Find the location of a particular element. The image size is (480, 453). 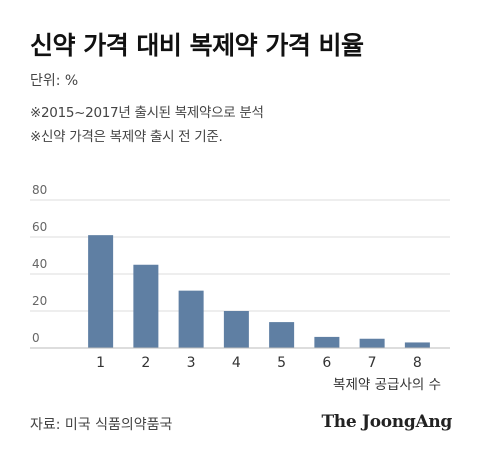

brand-logo: The JoongAng is located at coordinates (386, 422).